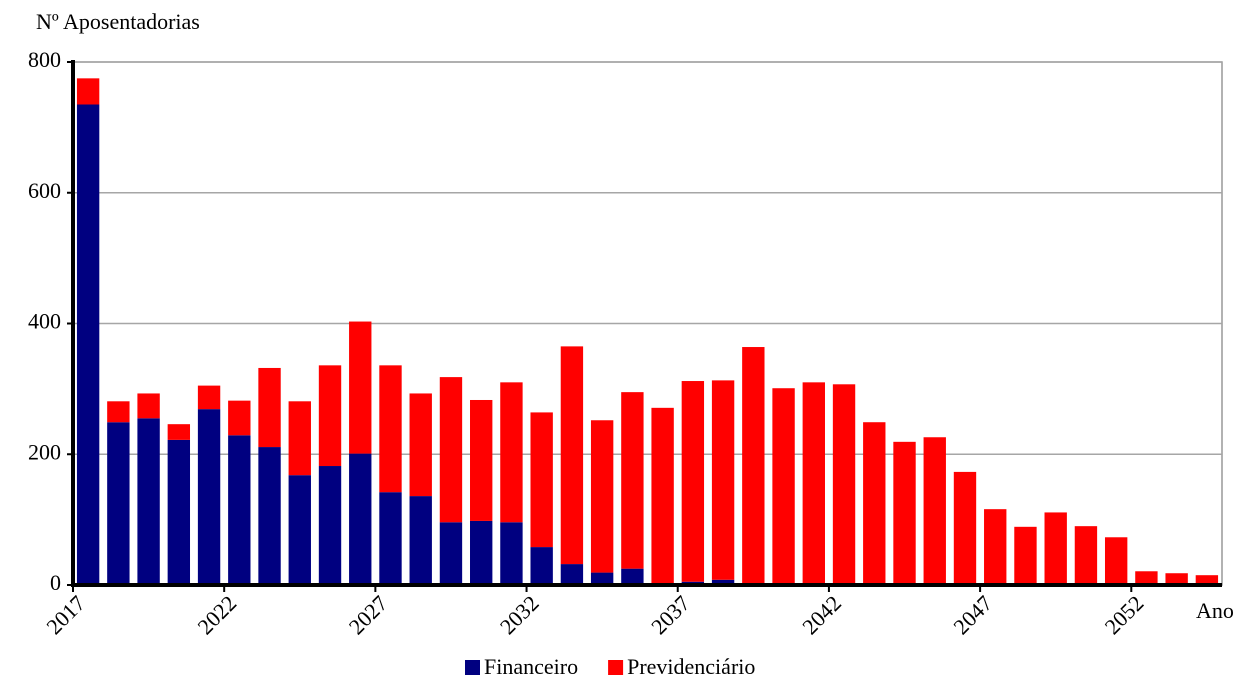 The image size is (1250, 691). What do you see at coordinates (44, 59) in the screenshot?
I see `y-tick-label: 800` at bounding box center [44, 59].